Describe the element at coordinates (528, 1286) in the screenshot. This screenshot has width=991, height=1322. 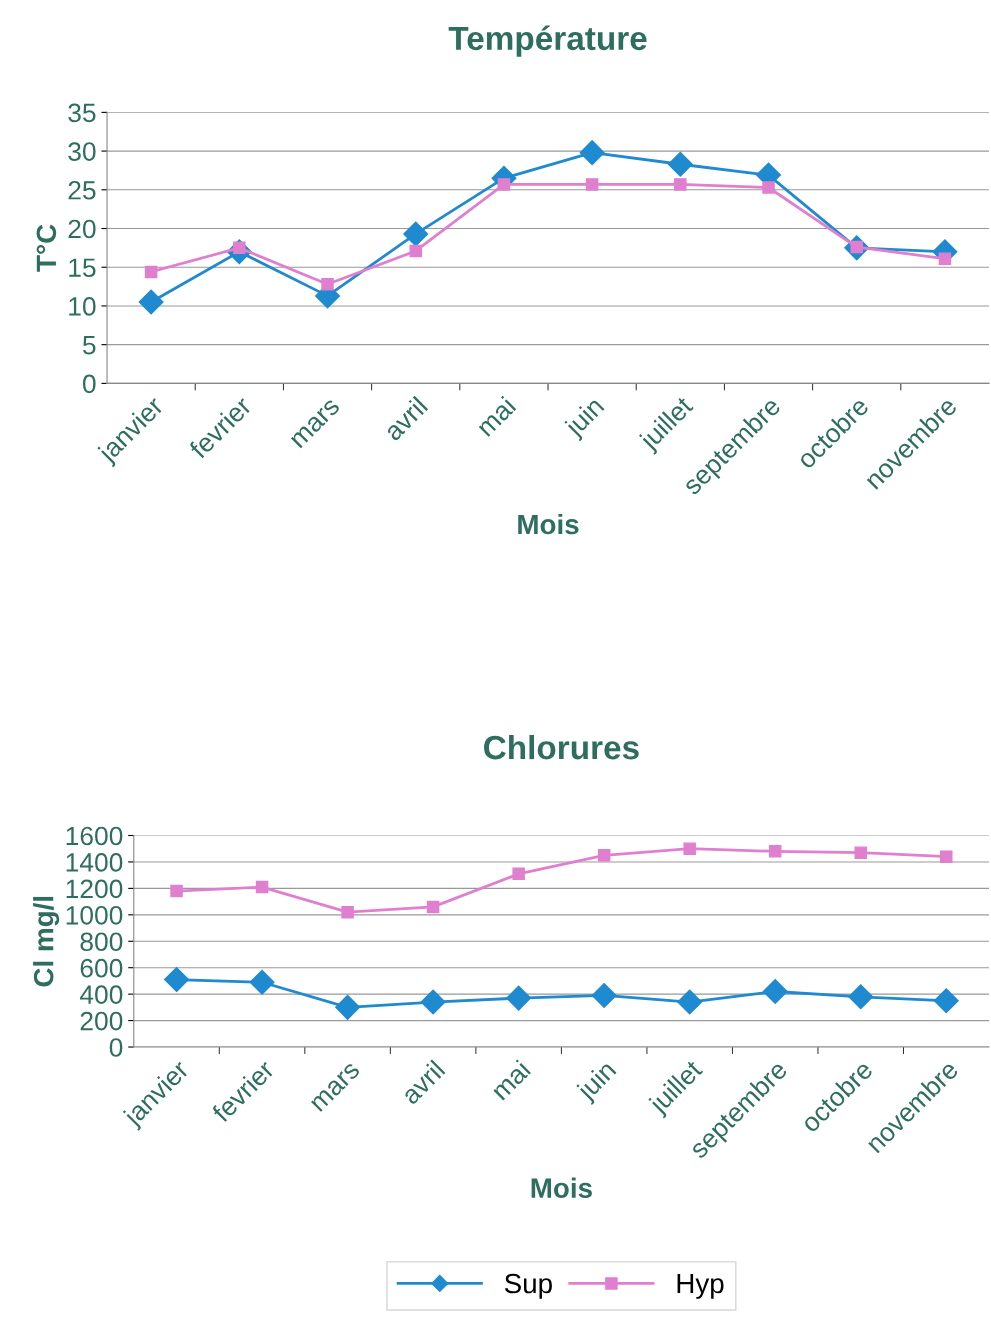
I see `legend-label: Sup` at that location.